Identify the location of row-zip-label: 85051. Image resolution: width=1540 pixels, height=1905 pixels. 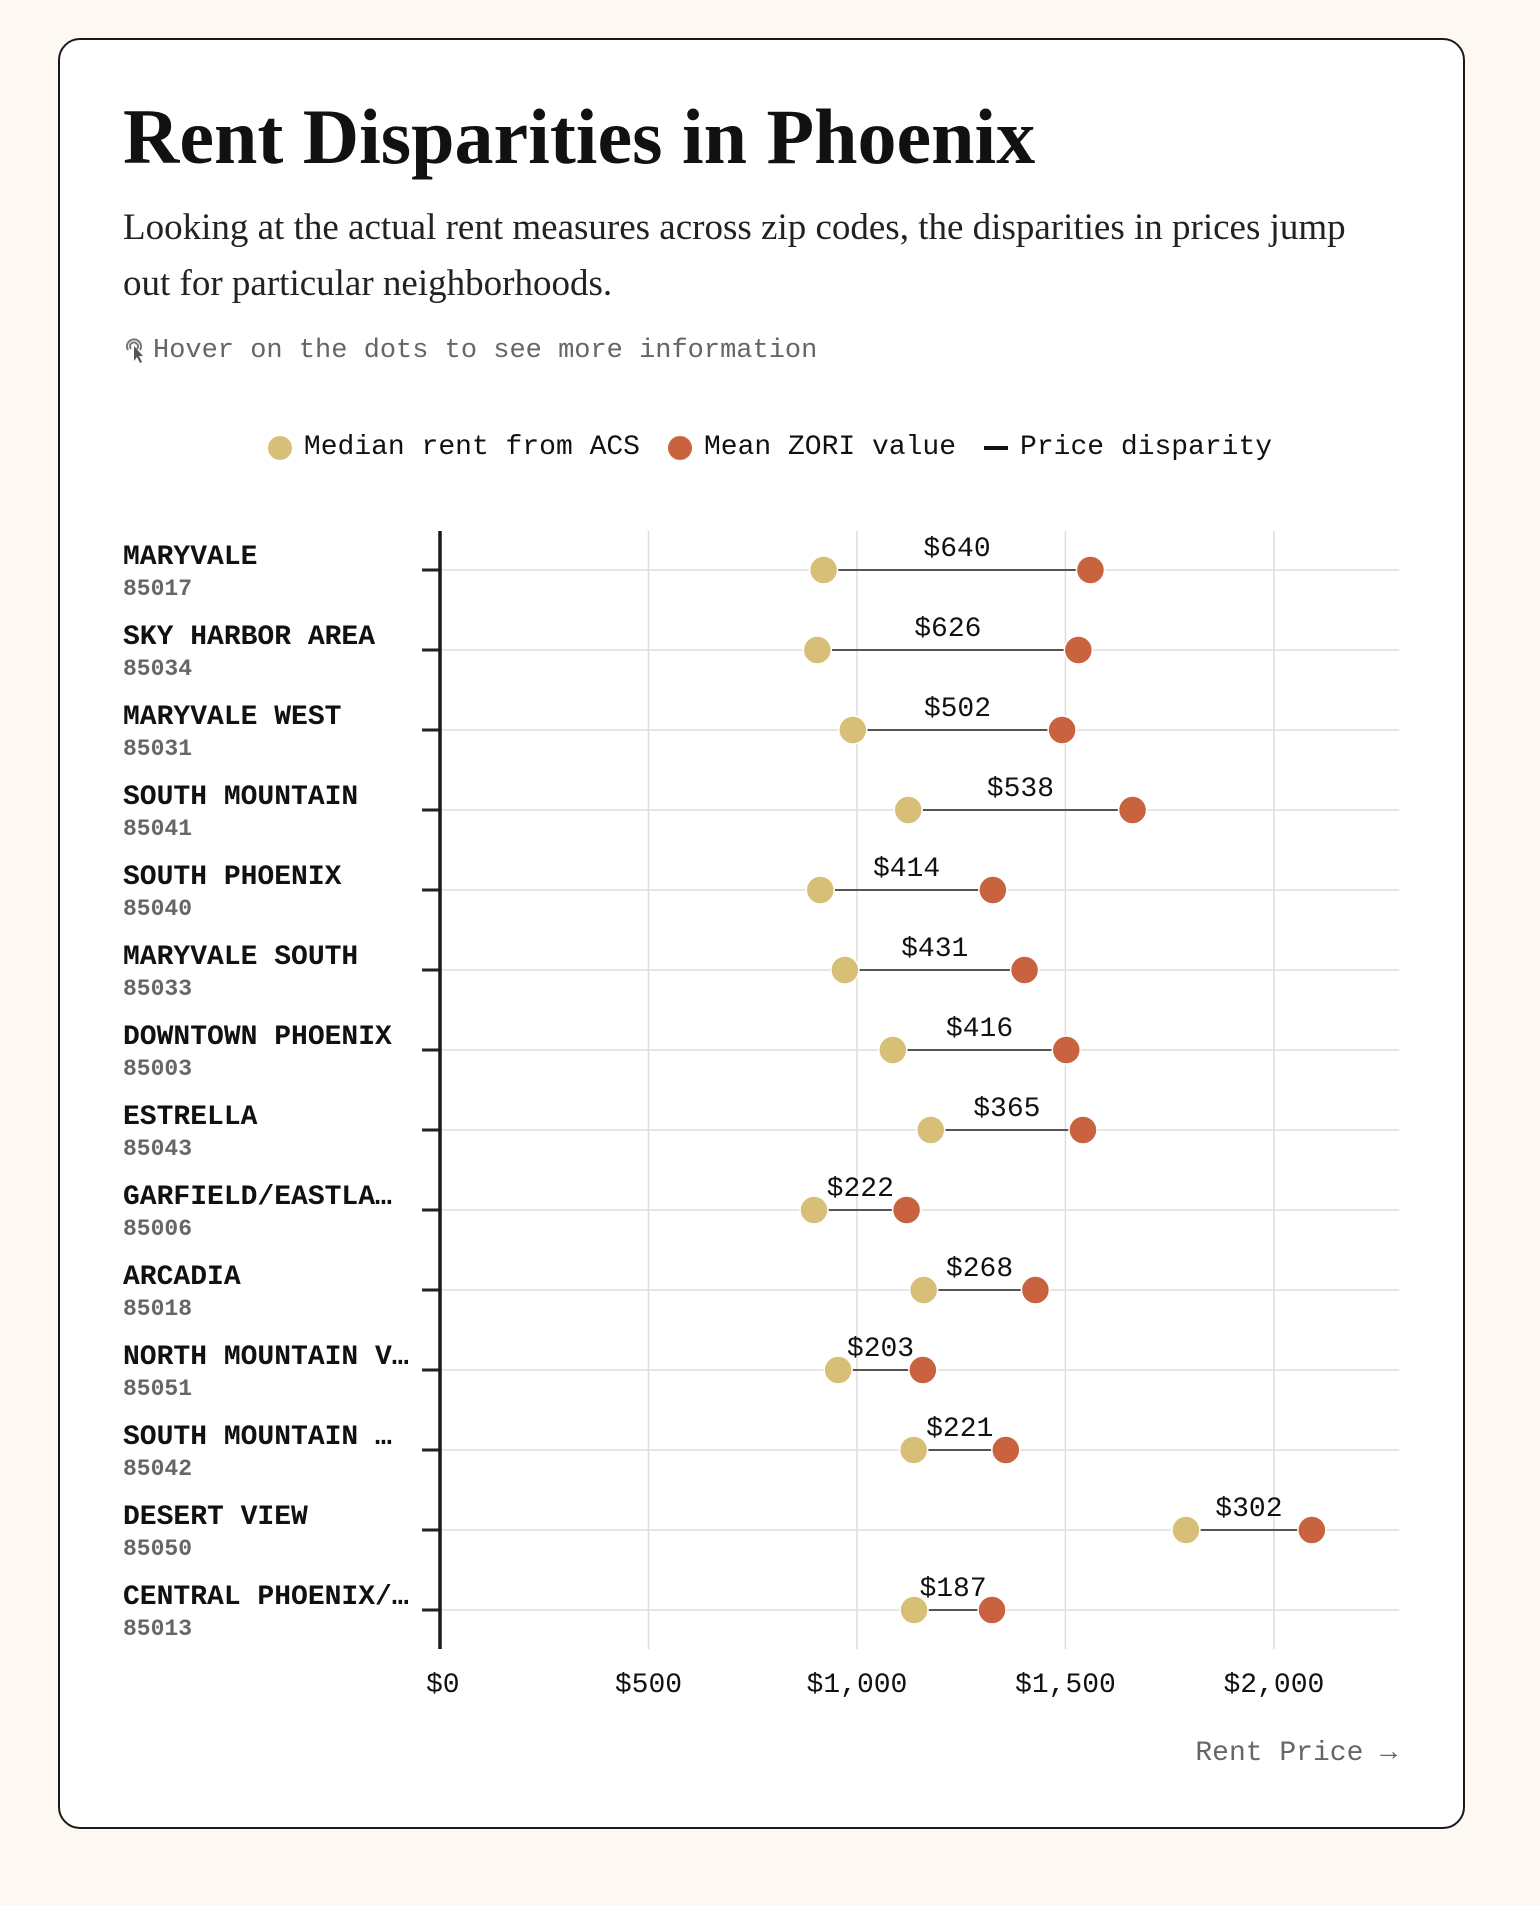
(157, 1389).